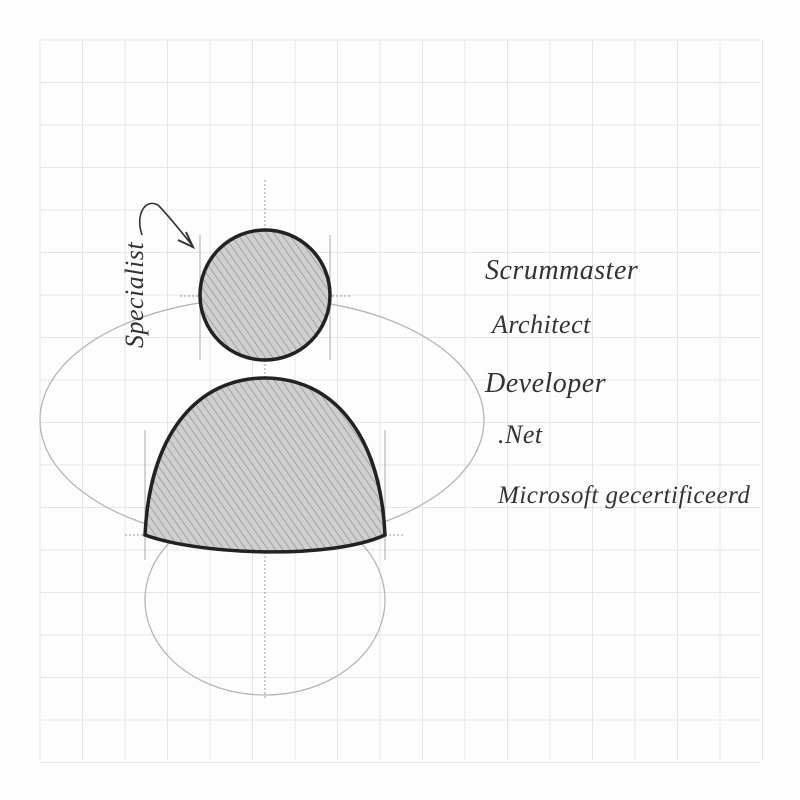 The width and height of the screenshot is (800, 800). Describe the element at coordinates (546, 383) in the screenshot. I see `role-developer: Developer` at that location.